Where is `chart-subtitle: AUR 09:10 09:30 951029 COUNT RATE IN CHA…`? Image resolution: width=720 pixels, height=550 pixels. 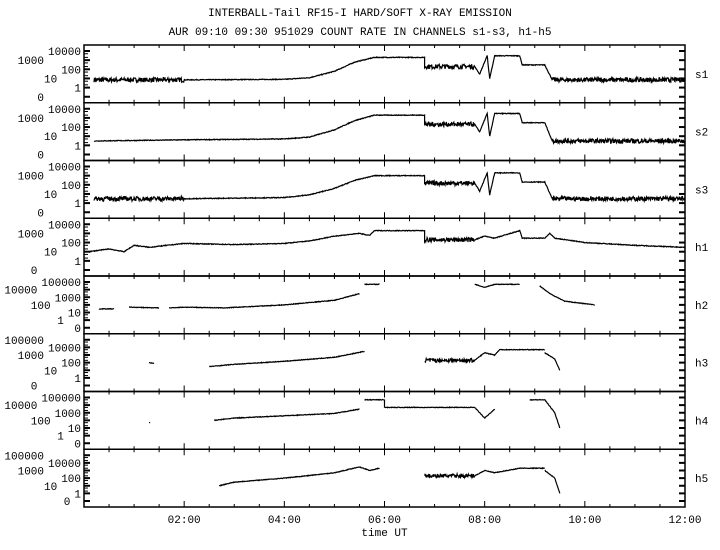
chart-subtitle: AUR 09:10 09:30 951029 COUNT RATE IN CHA… is located at coordinates (360, 33).